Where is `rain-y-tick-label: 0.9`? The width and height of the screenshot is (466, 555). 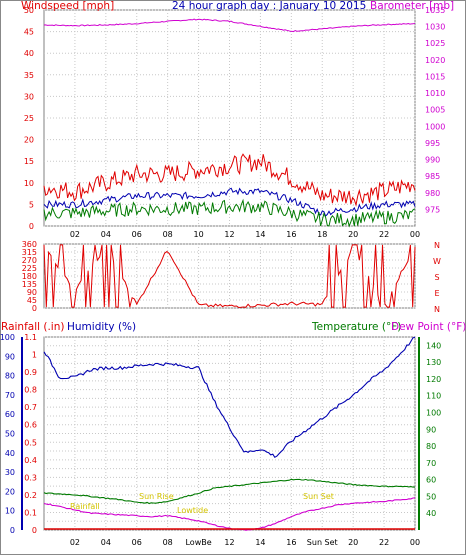
rain-y-tick-label: 0.9 is located at coordinates (30, 372).